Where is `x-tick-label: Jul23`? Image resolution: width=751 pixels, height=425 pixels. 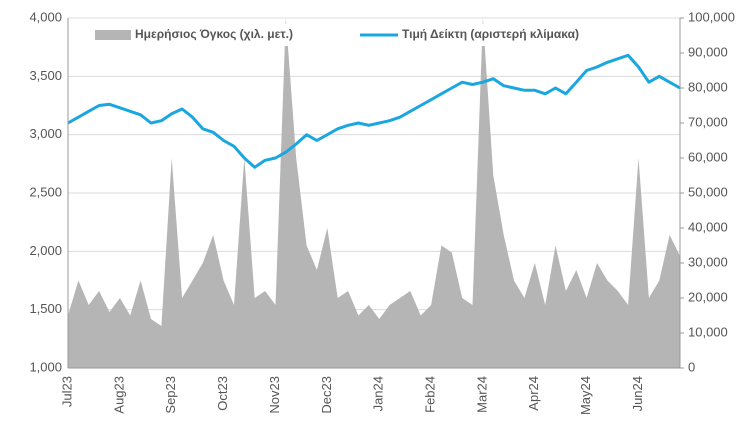
x-tick-label: Jul23 is located at coordinates (66, 391).